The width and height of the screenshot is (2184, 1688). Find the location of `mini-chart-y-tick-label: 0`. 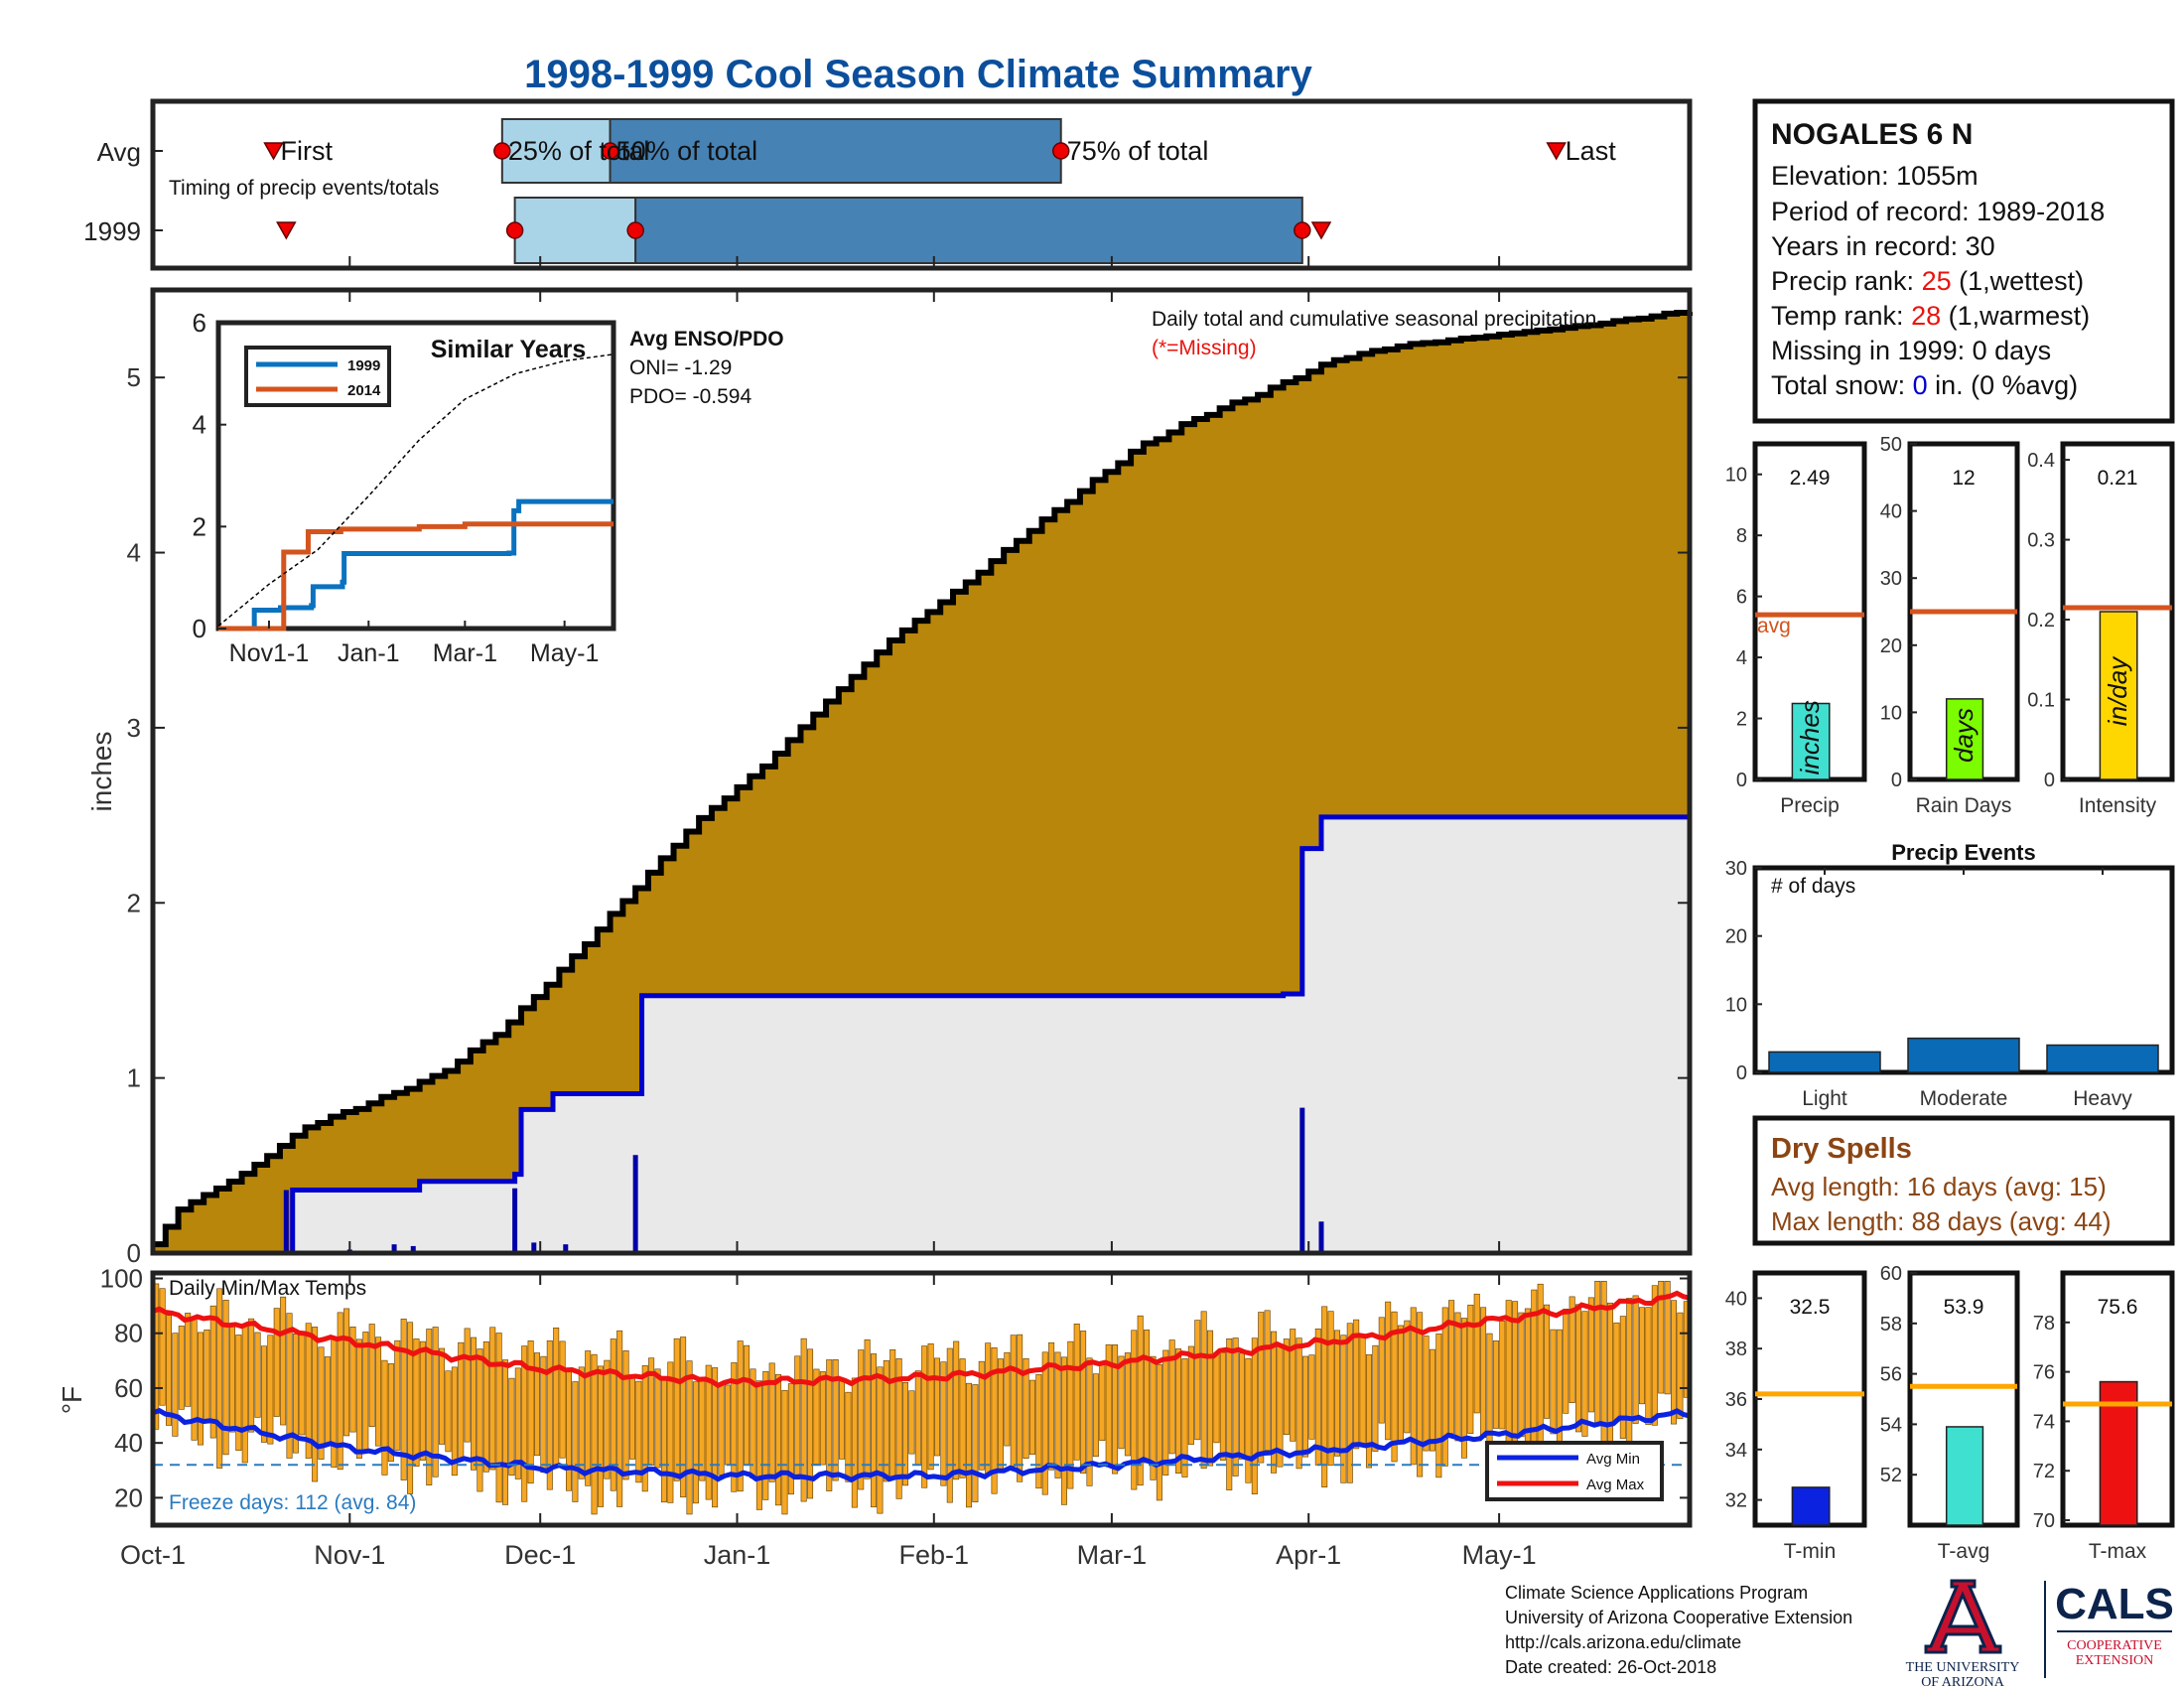

mini-chart-y-tick-label: 0 is located at coordinates (2049, 780).